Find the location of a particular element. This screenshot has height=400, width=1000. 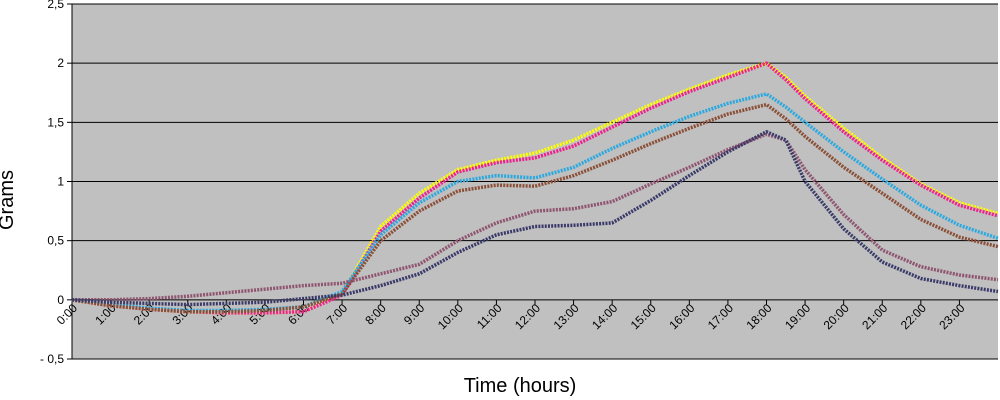

y-tick-label: 2 is located at coordinates (60, 63).